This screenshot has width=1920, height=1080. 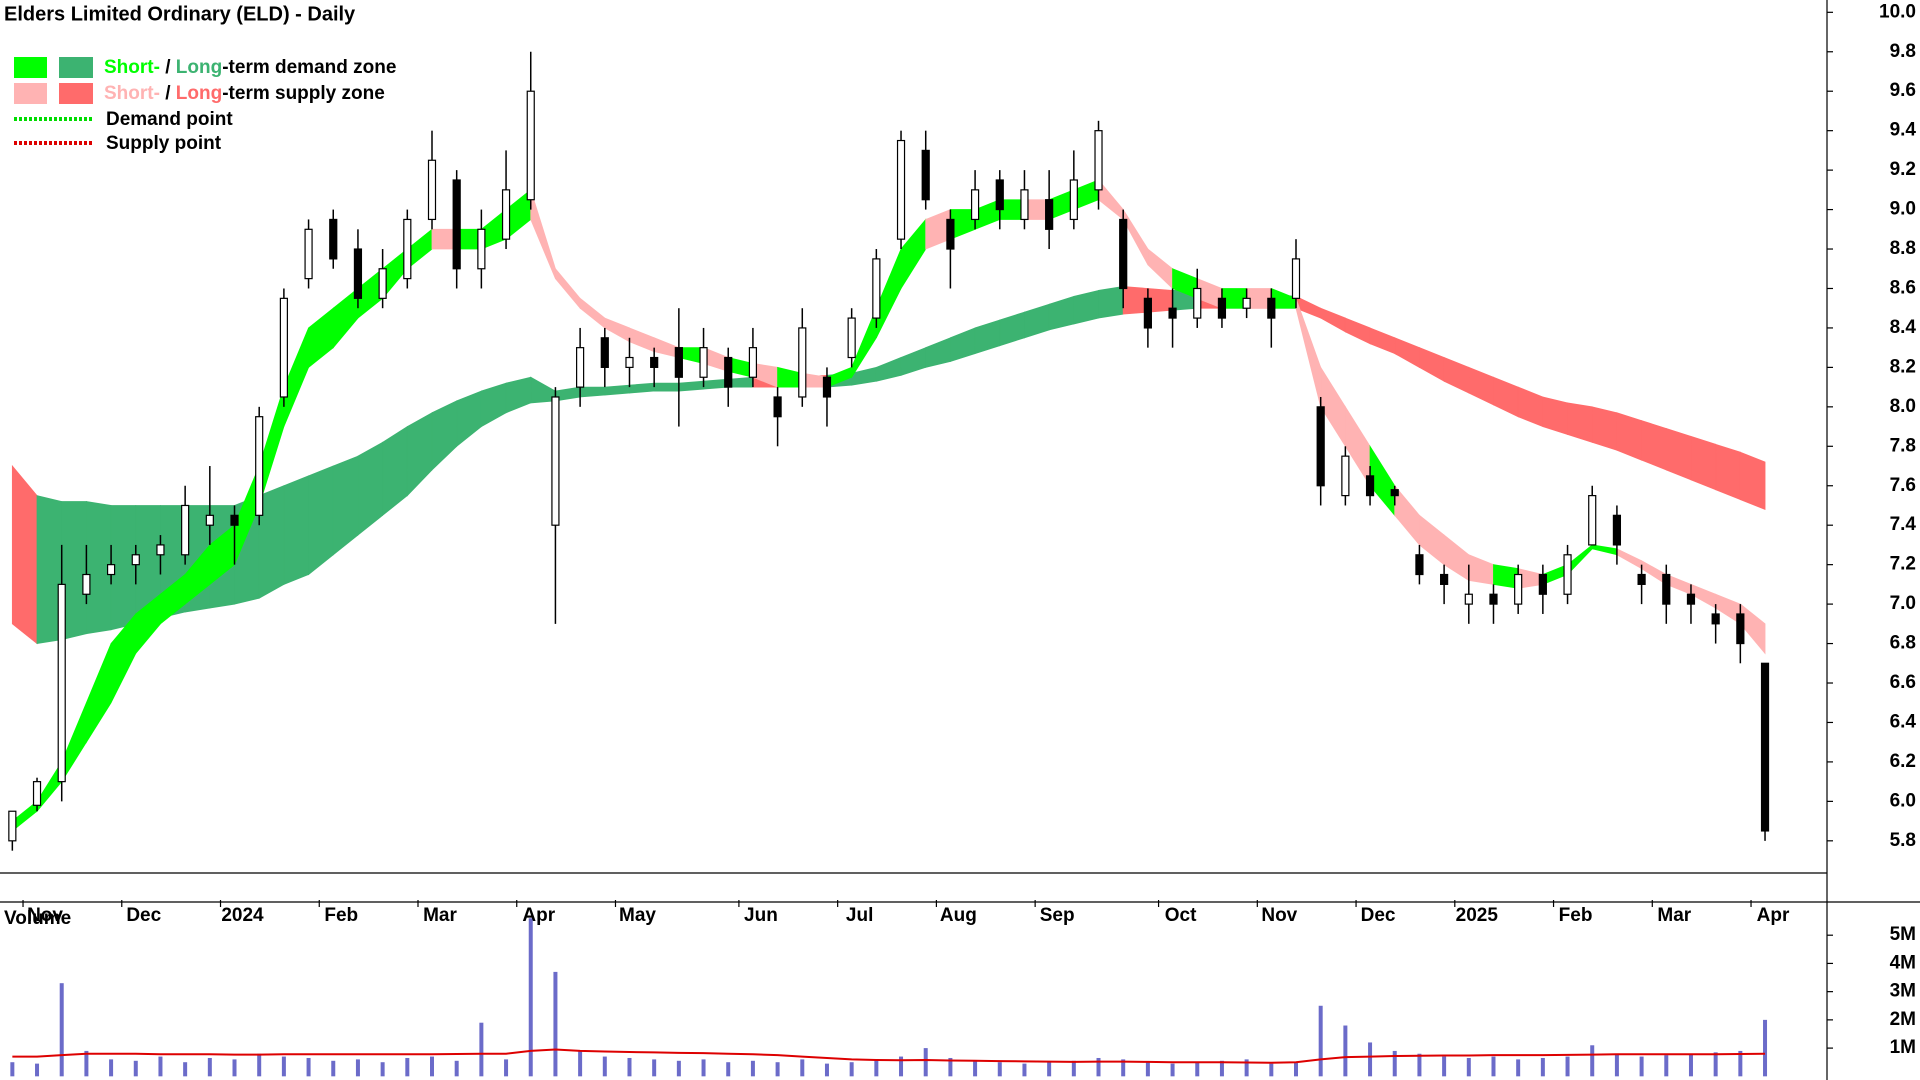 What do you see at coordinates (1903, 169) in the screenshot?
I see `y-tick-label: 9.2` at bounding box center [1903, 169].